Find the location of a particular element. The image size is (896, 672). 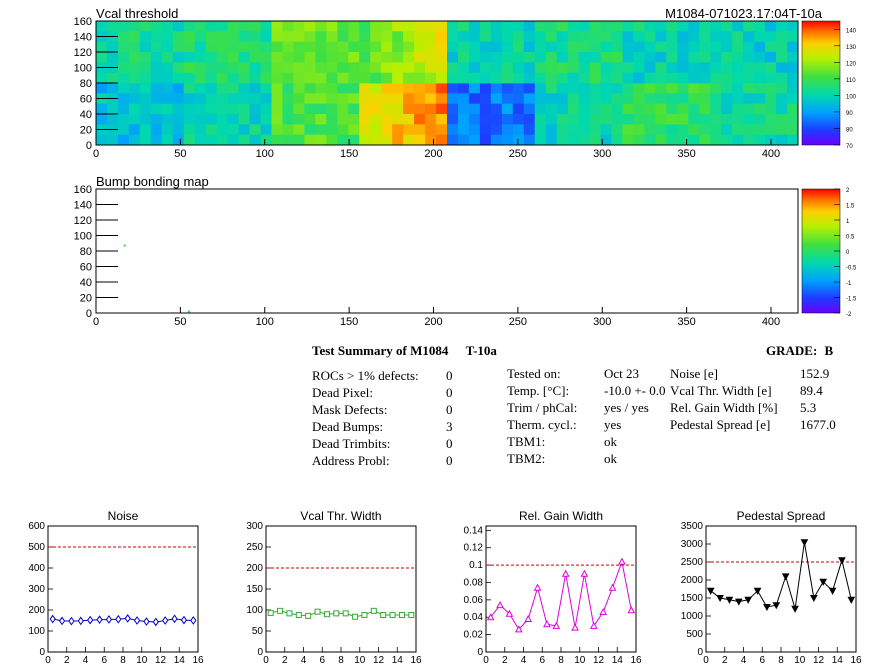

small-x-tick-label: 0 is located at coordinates (48, 660).